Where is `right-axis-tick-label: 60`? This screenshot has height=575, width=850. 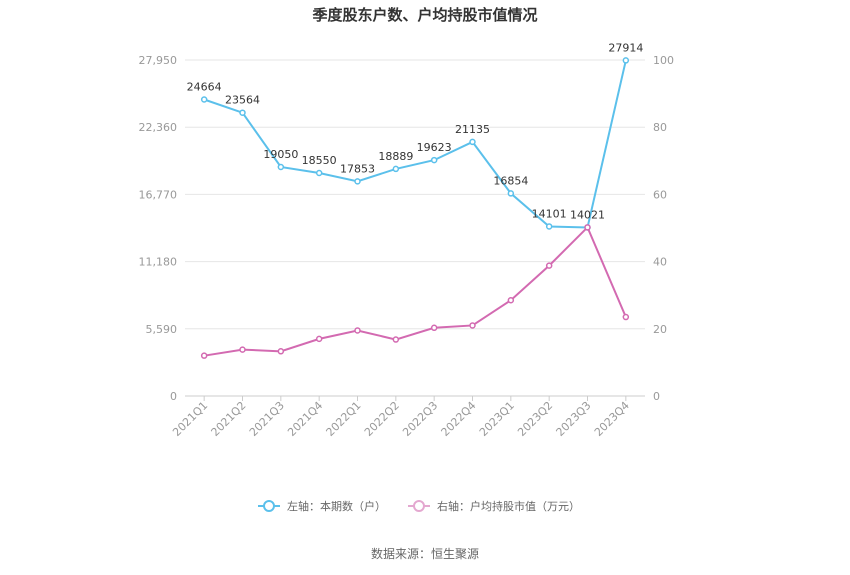 right-axis-tick-label: 60 is located at coordinates (660, 194).